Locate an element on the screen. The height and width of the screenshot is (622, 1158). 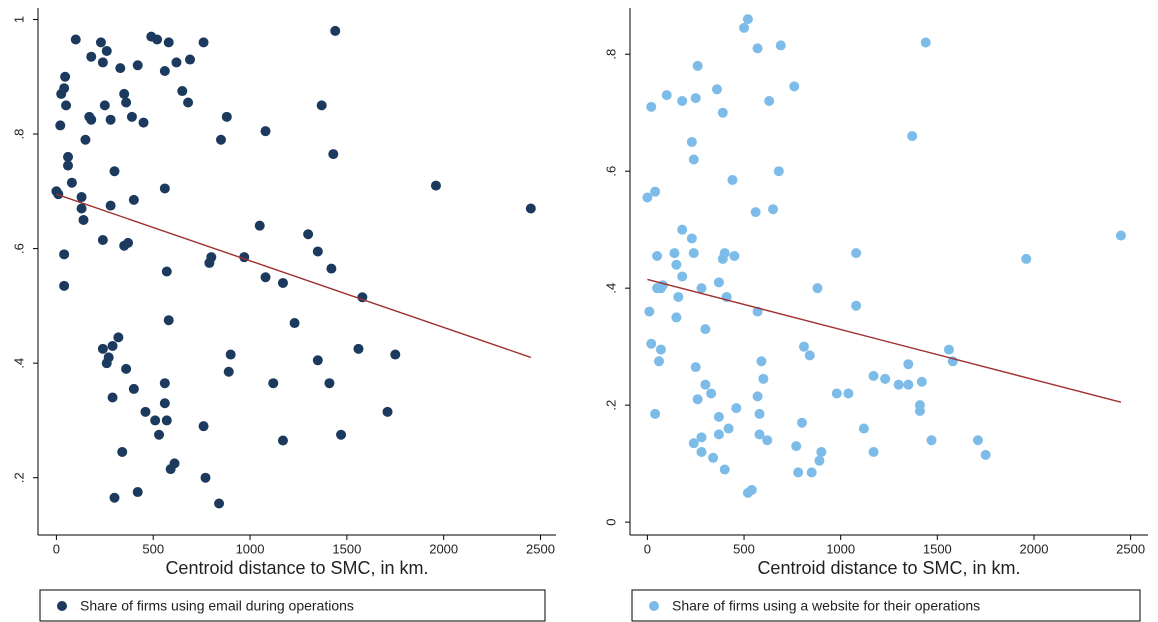
legend-box is located at coordinates (292, 605).